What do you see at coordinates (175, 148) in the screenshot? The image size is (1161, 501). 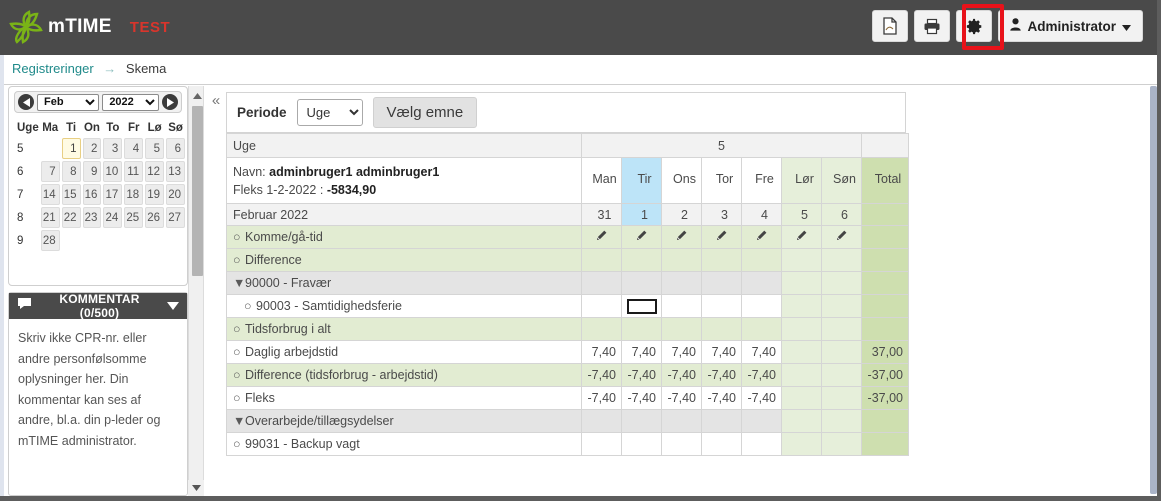 I see `calendar-day: 6` at bounding box center [175, 148].